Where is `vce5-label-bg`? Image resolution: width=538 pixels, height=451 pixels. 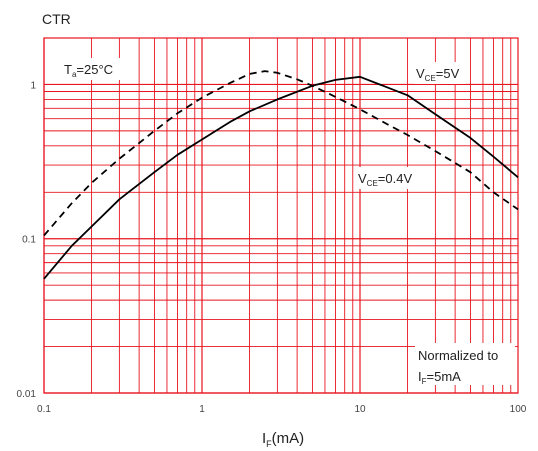 vce5-label-bg is located at coordinates (440, 73).